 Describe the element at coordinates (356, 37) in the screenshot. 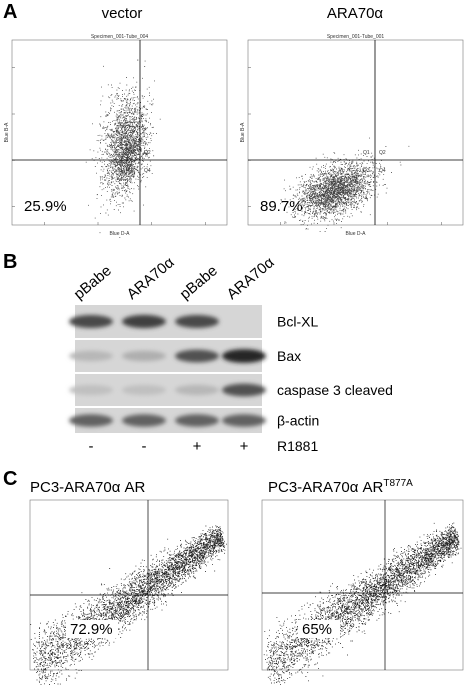

I see `plot-header: Specimen_001-Tube_001` at that location.